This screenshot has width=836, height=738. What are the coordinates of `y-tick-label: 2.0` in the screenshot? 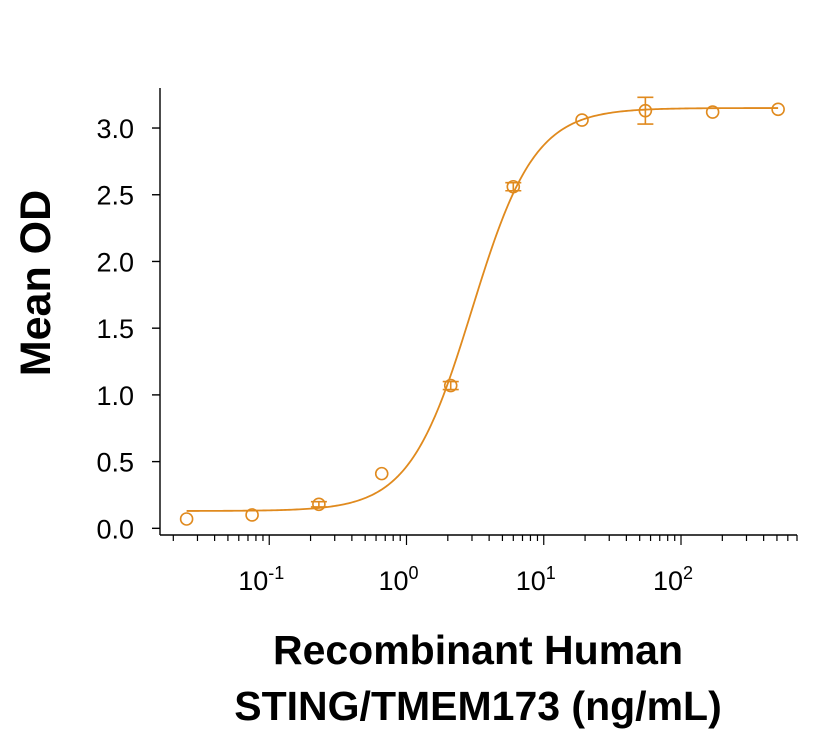 It's located at (115, 262).